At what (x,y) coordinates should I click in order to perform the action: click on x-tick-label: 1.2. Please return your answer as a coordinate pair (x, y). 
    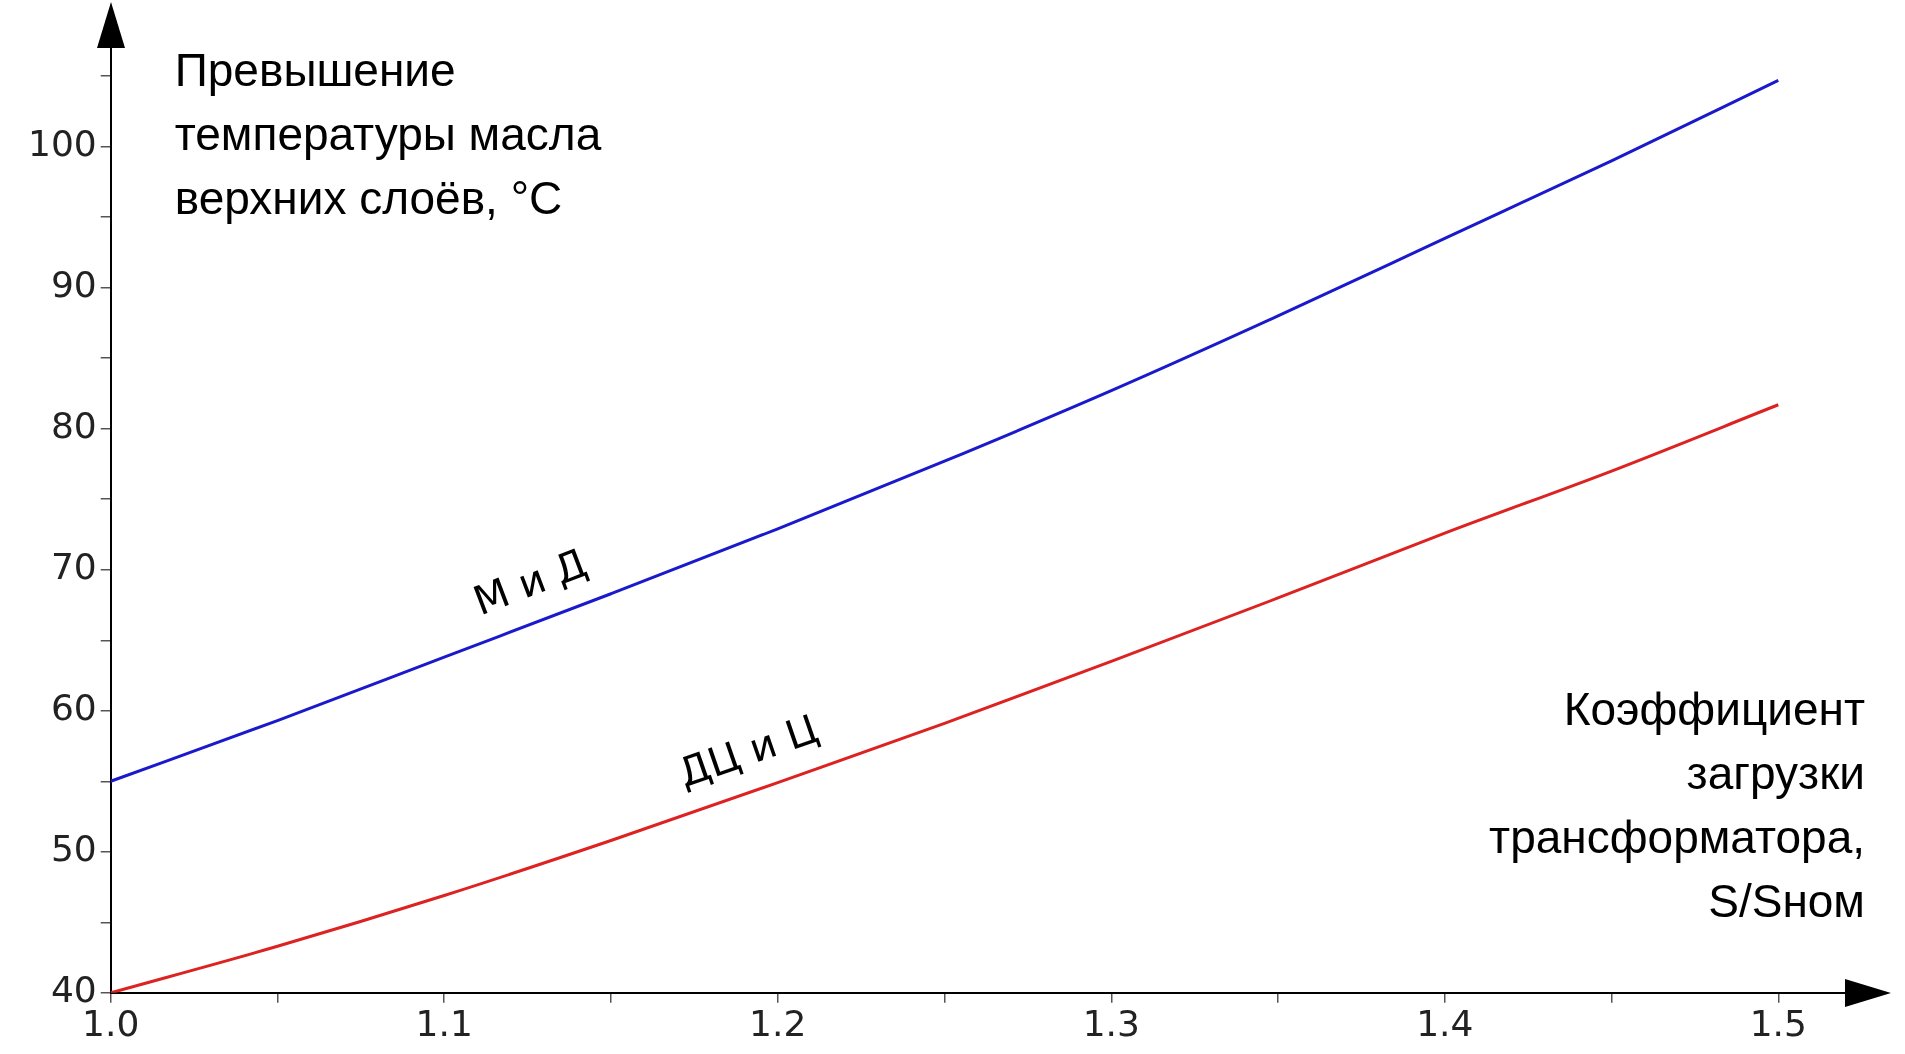
    Looking at the image, I should click on (778, 1023).